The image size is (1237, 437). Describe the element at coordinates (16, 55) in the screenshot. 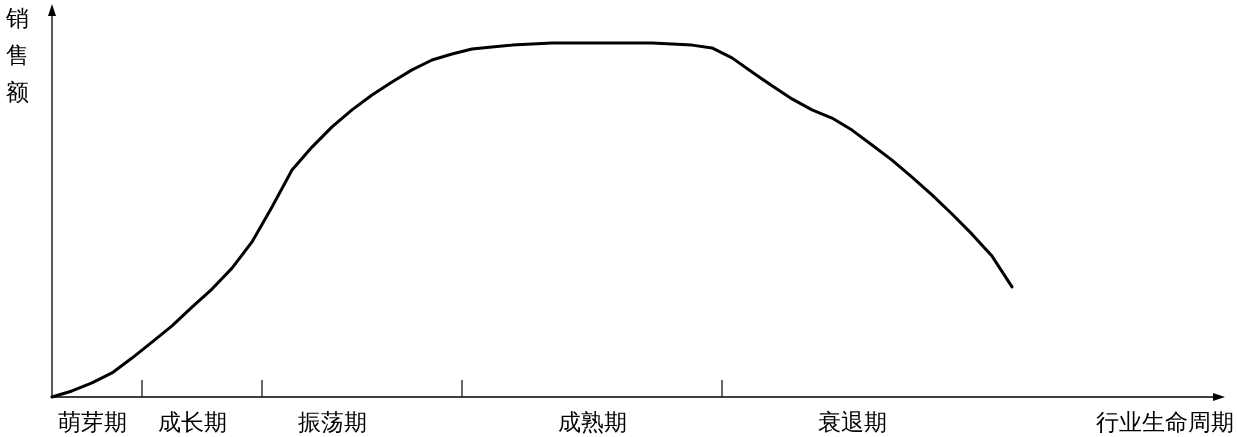

I see `y-axis-title: 销售额` at that location.